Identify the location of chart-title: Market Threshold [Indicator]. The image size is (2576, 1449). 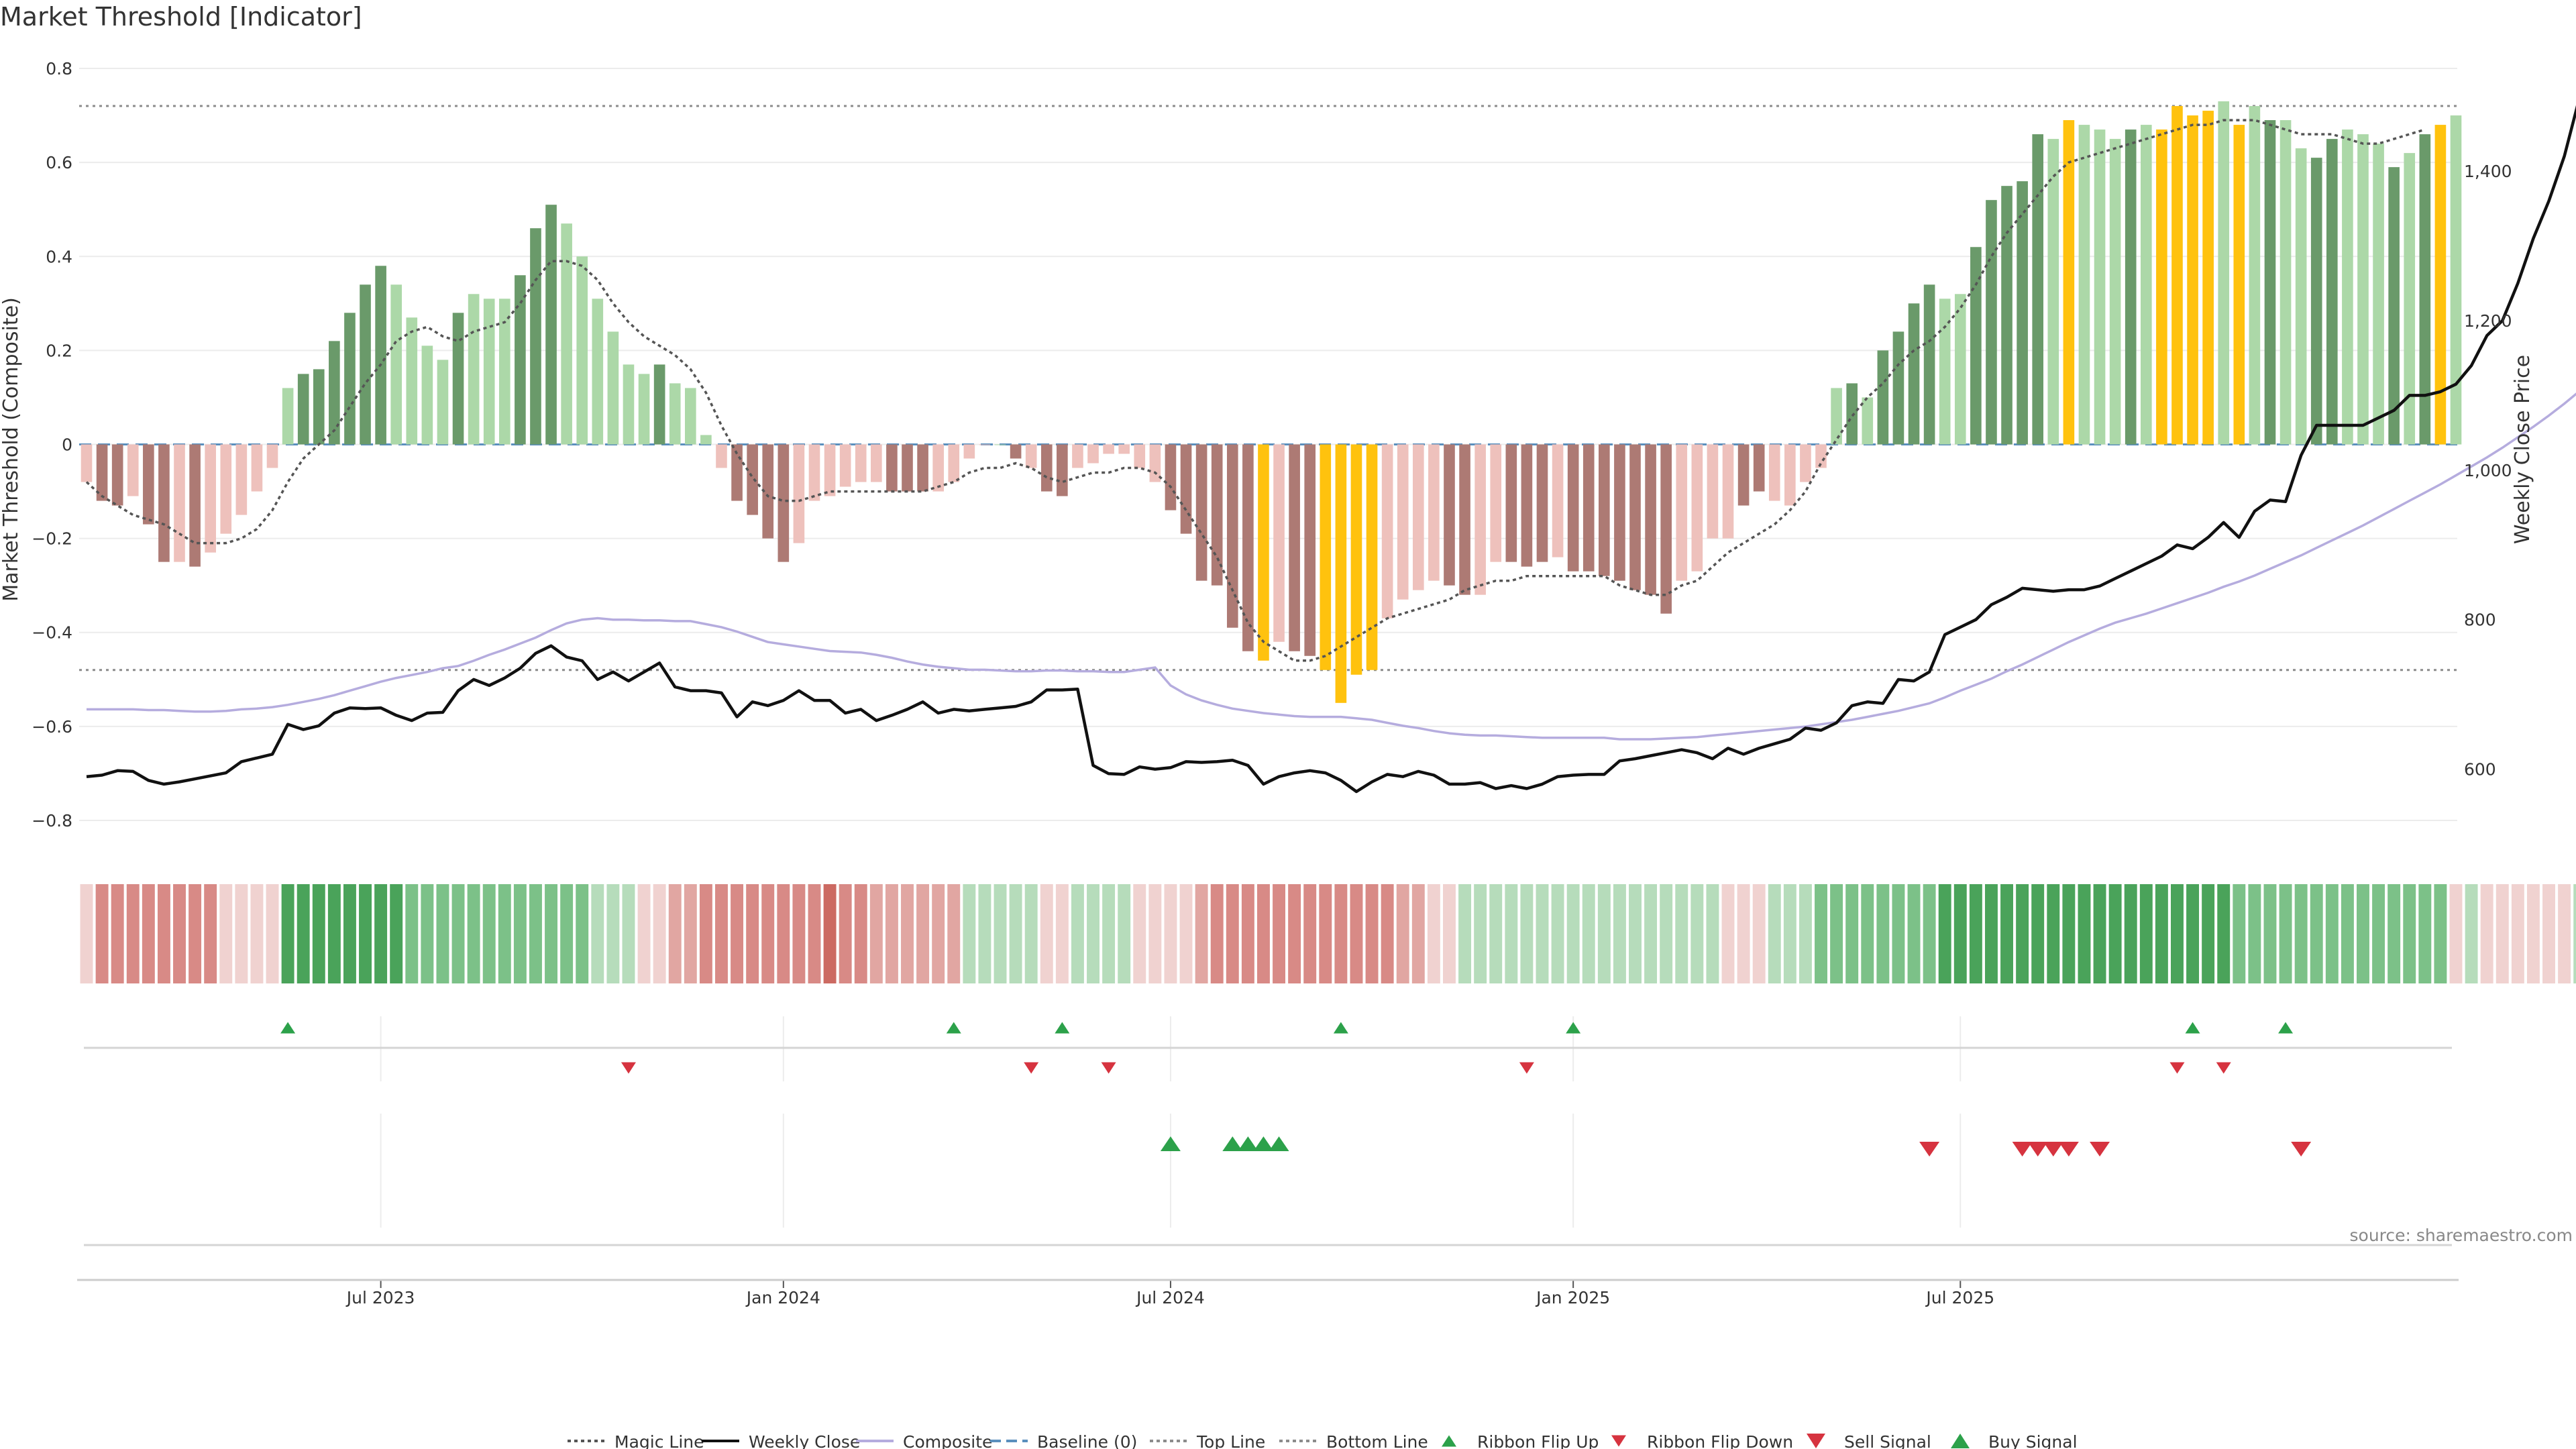
(181, 17).